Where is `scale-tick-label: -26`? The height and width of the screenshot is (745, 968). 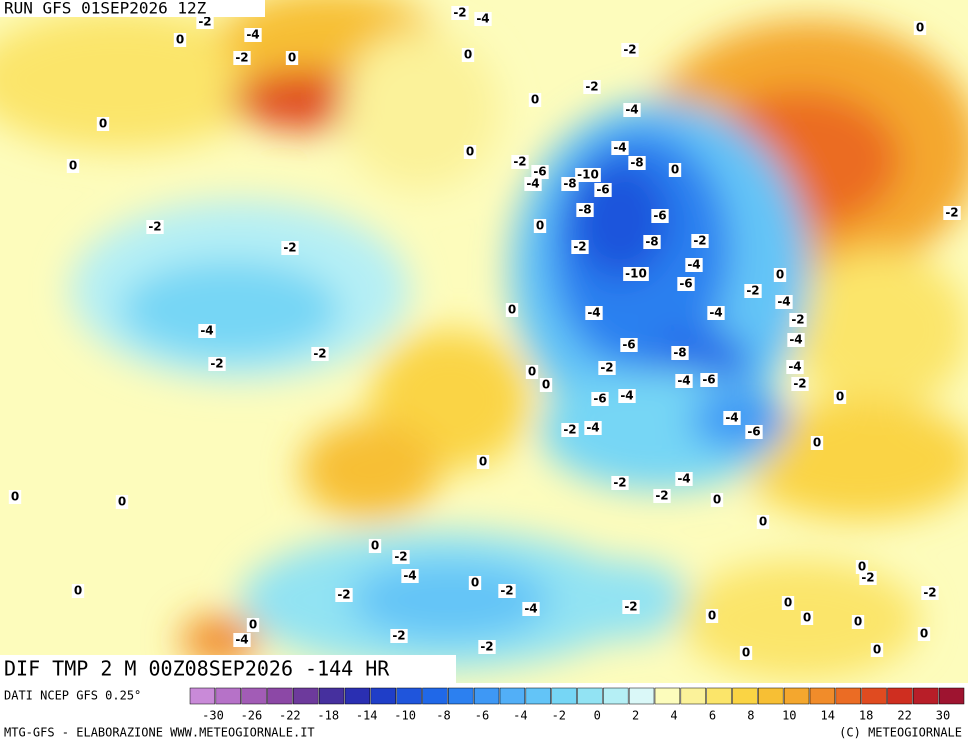
scale-tick-label: -26 is located at coordinates (252, 716).